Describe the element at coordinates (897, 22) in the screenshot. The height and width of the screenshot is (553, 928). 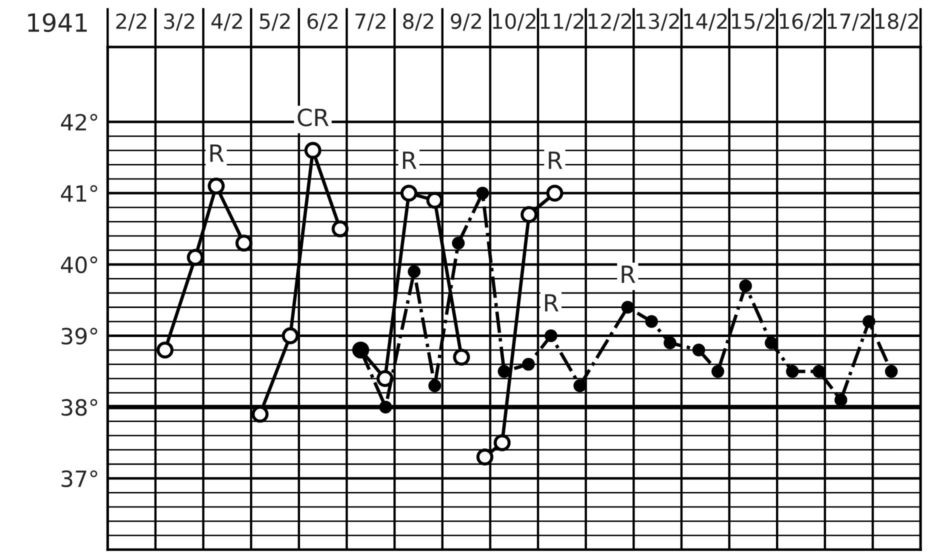
I see `x-tick-label: 18/2` at that location.